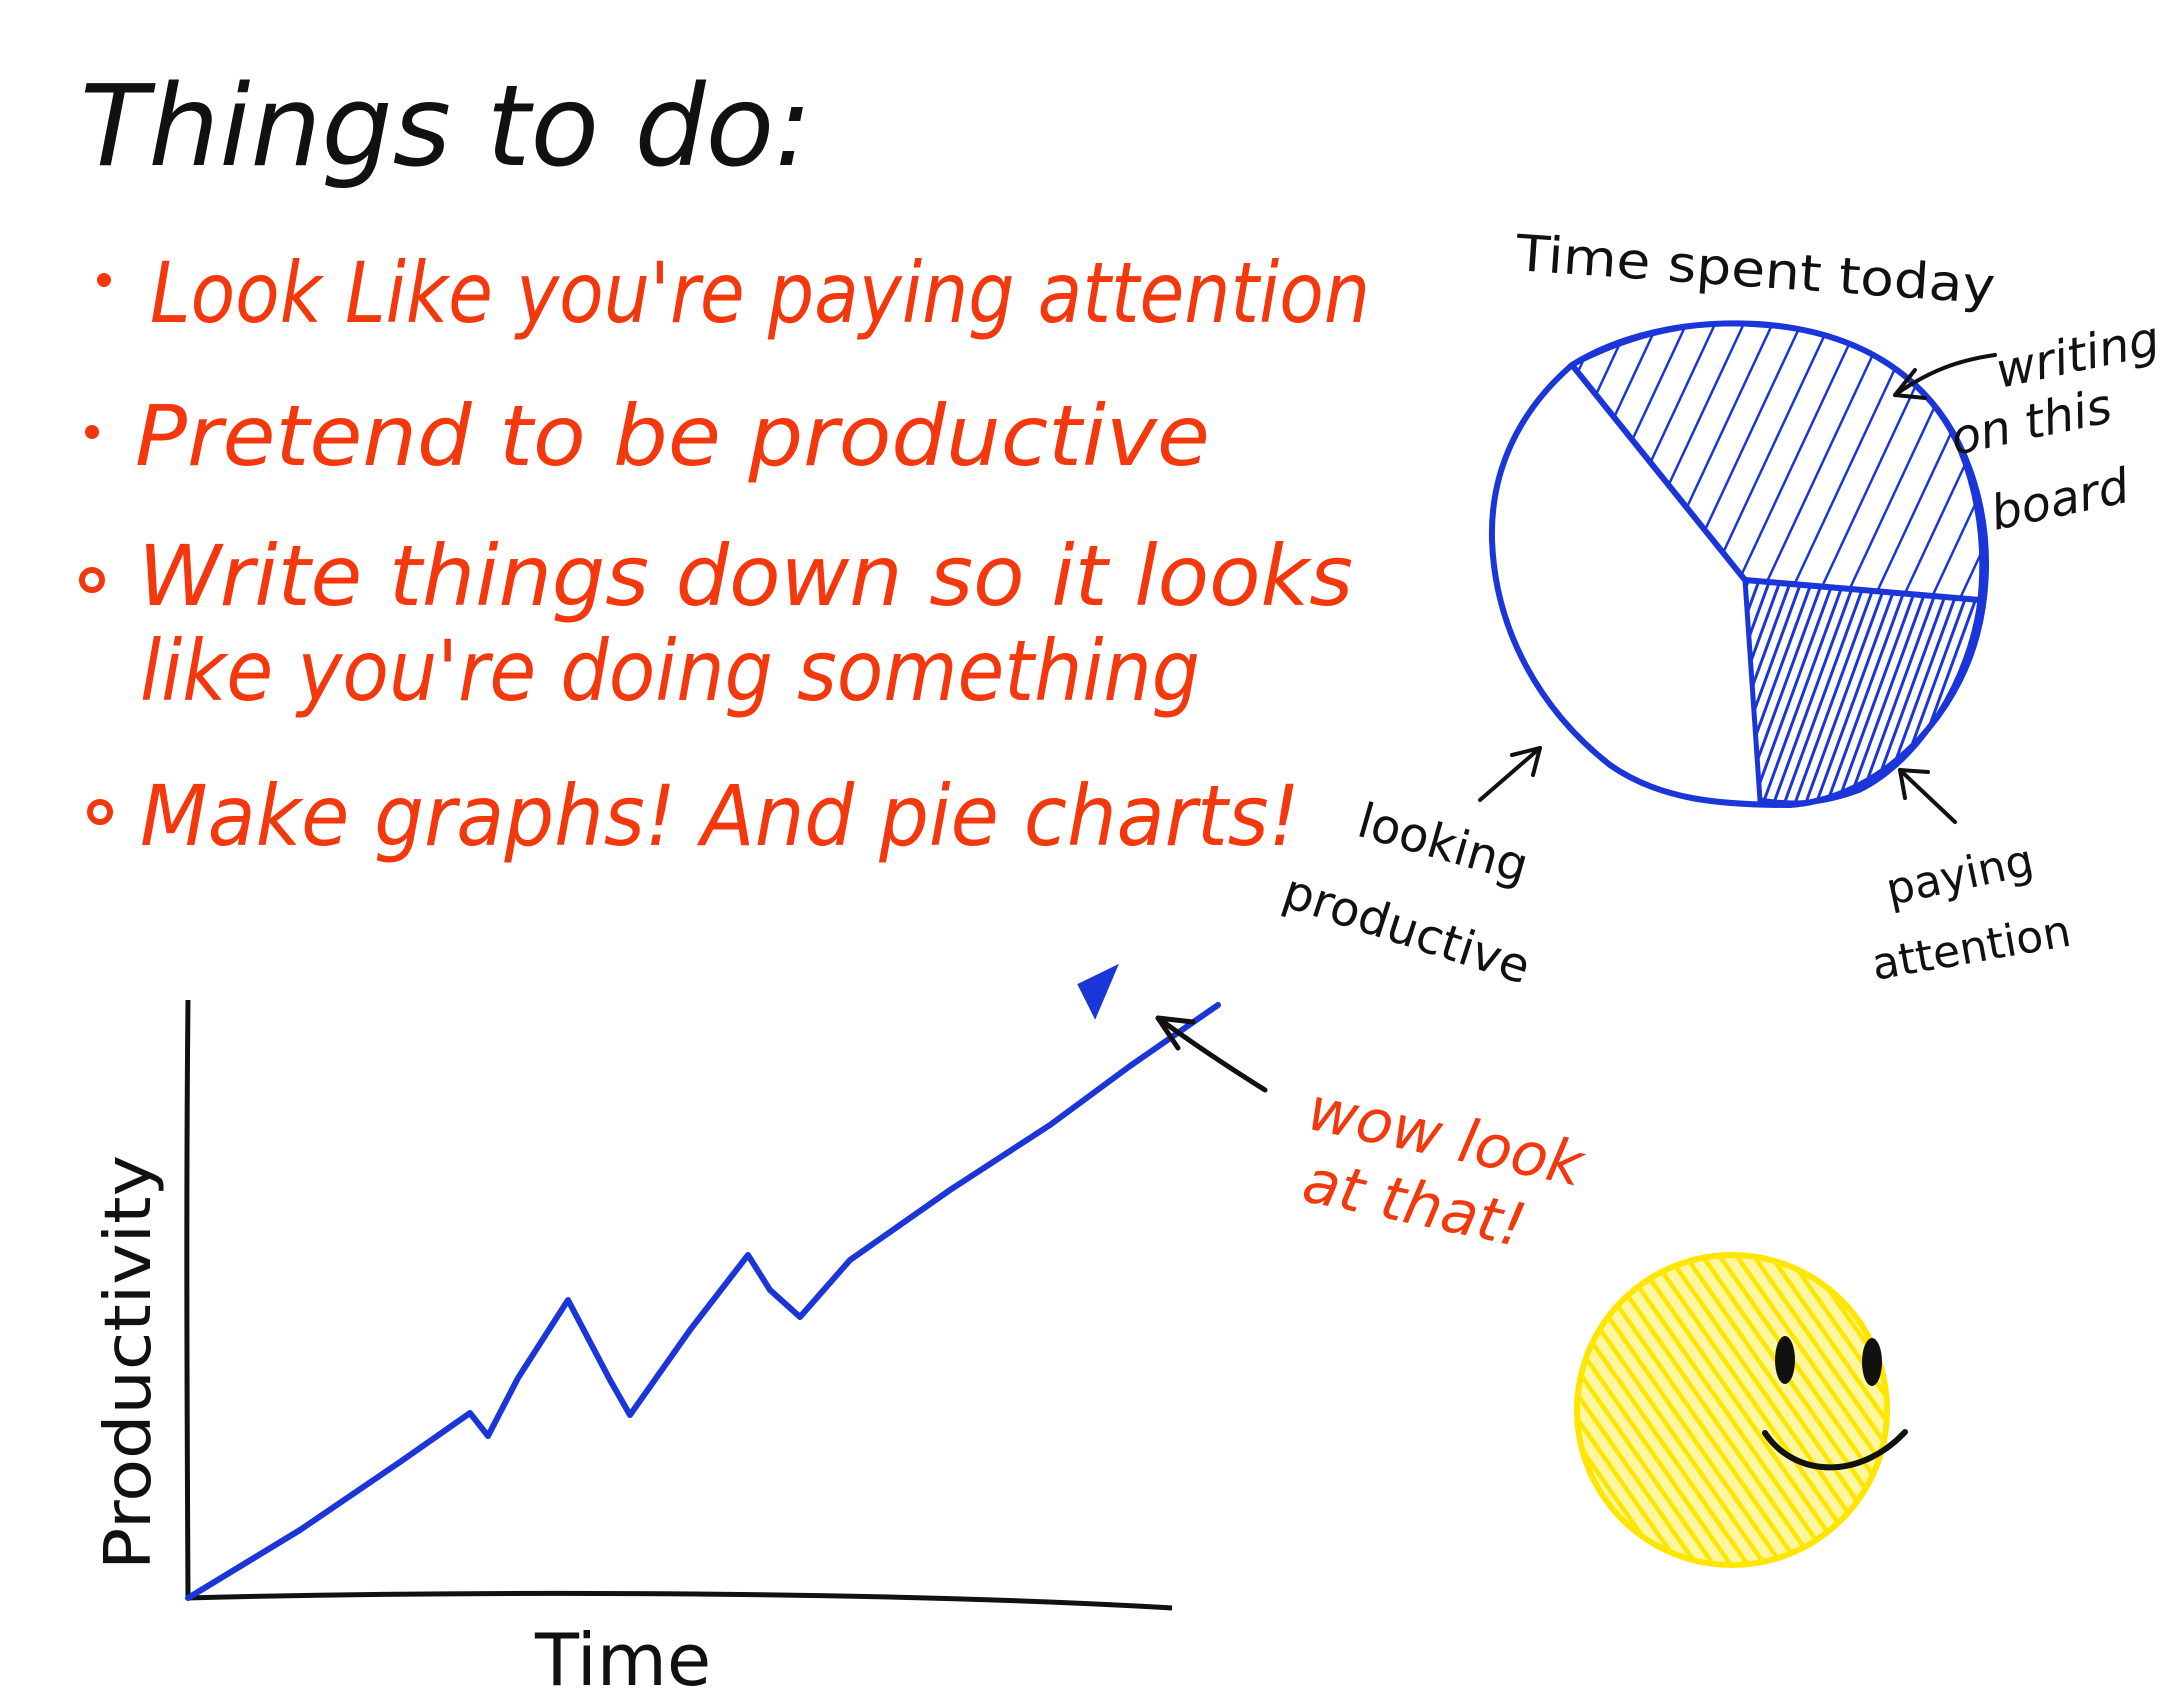 The width and height of the screenshot is (2180, 1700). What do you see at coordinates (1862, 691) in the screenshot?
I see `pie-slice-paying` at bounding box center [1862, 691].